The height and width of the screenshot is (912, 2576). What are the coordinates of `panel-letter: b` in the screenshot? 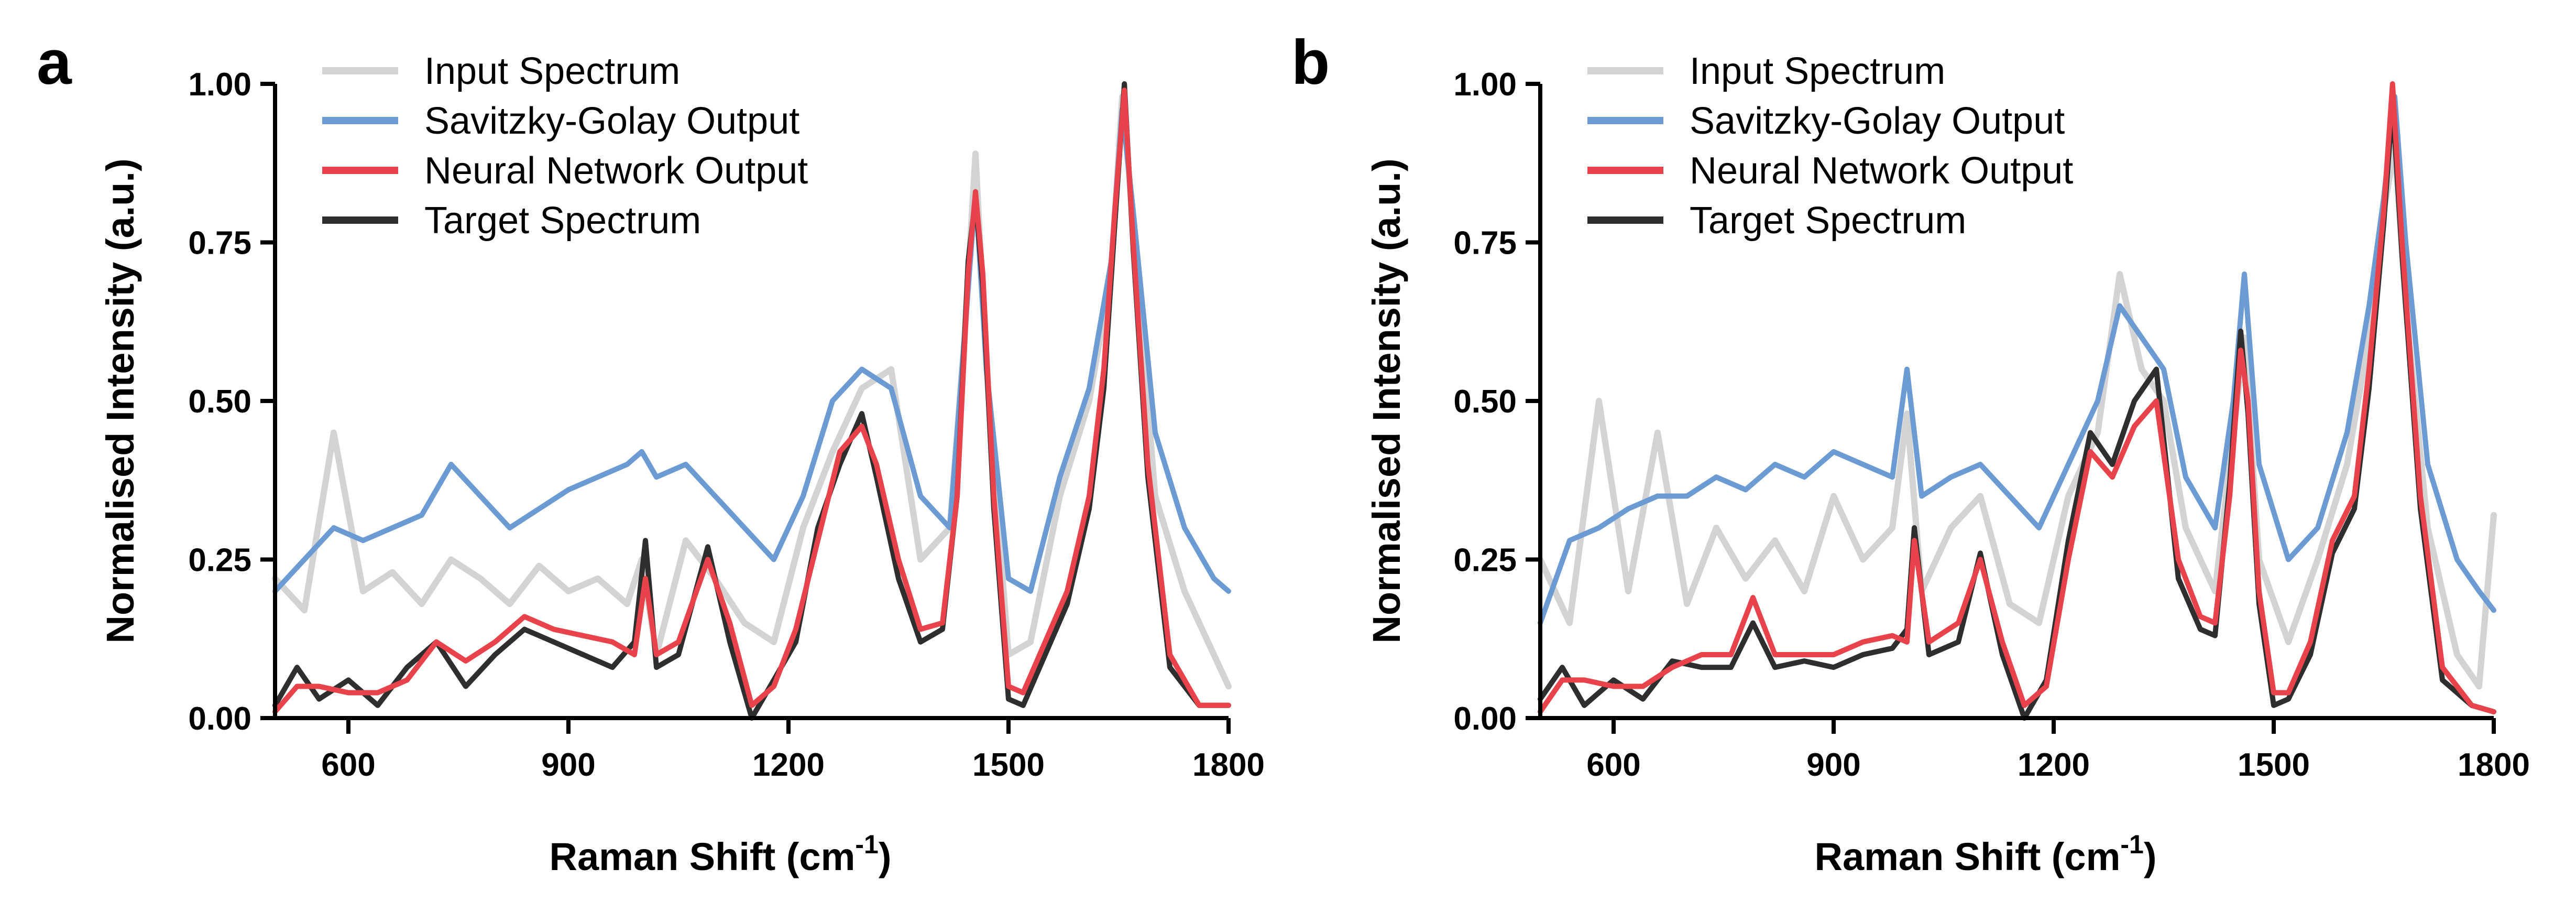 It's located at (1310, 62).